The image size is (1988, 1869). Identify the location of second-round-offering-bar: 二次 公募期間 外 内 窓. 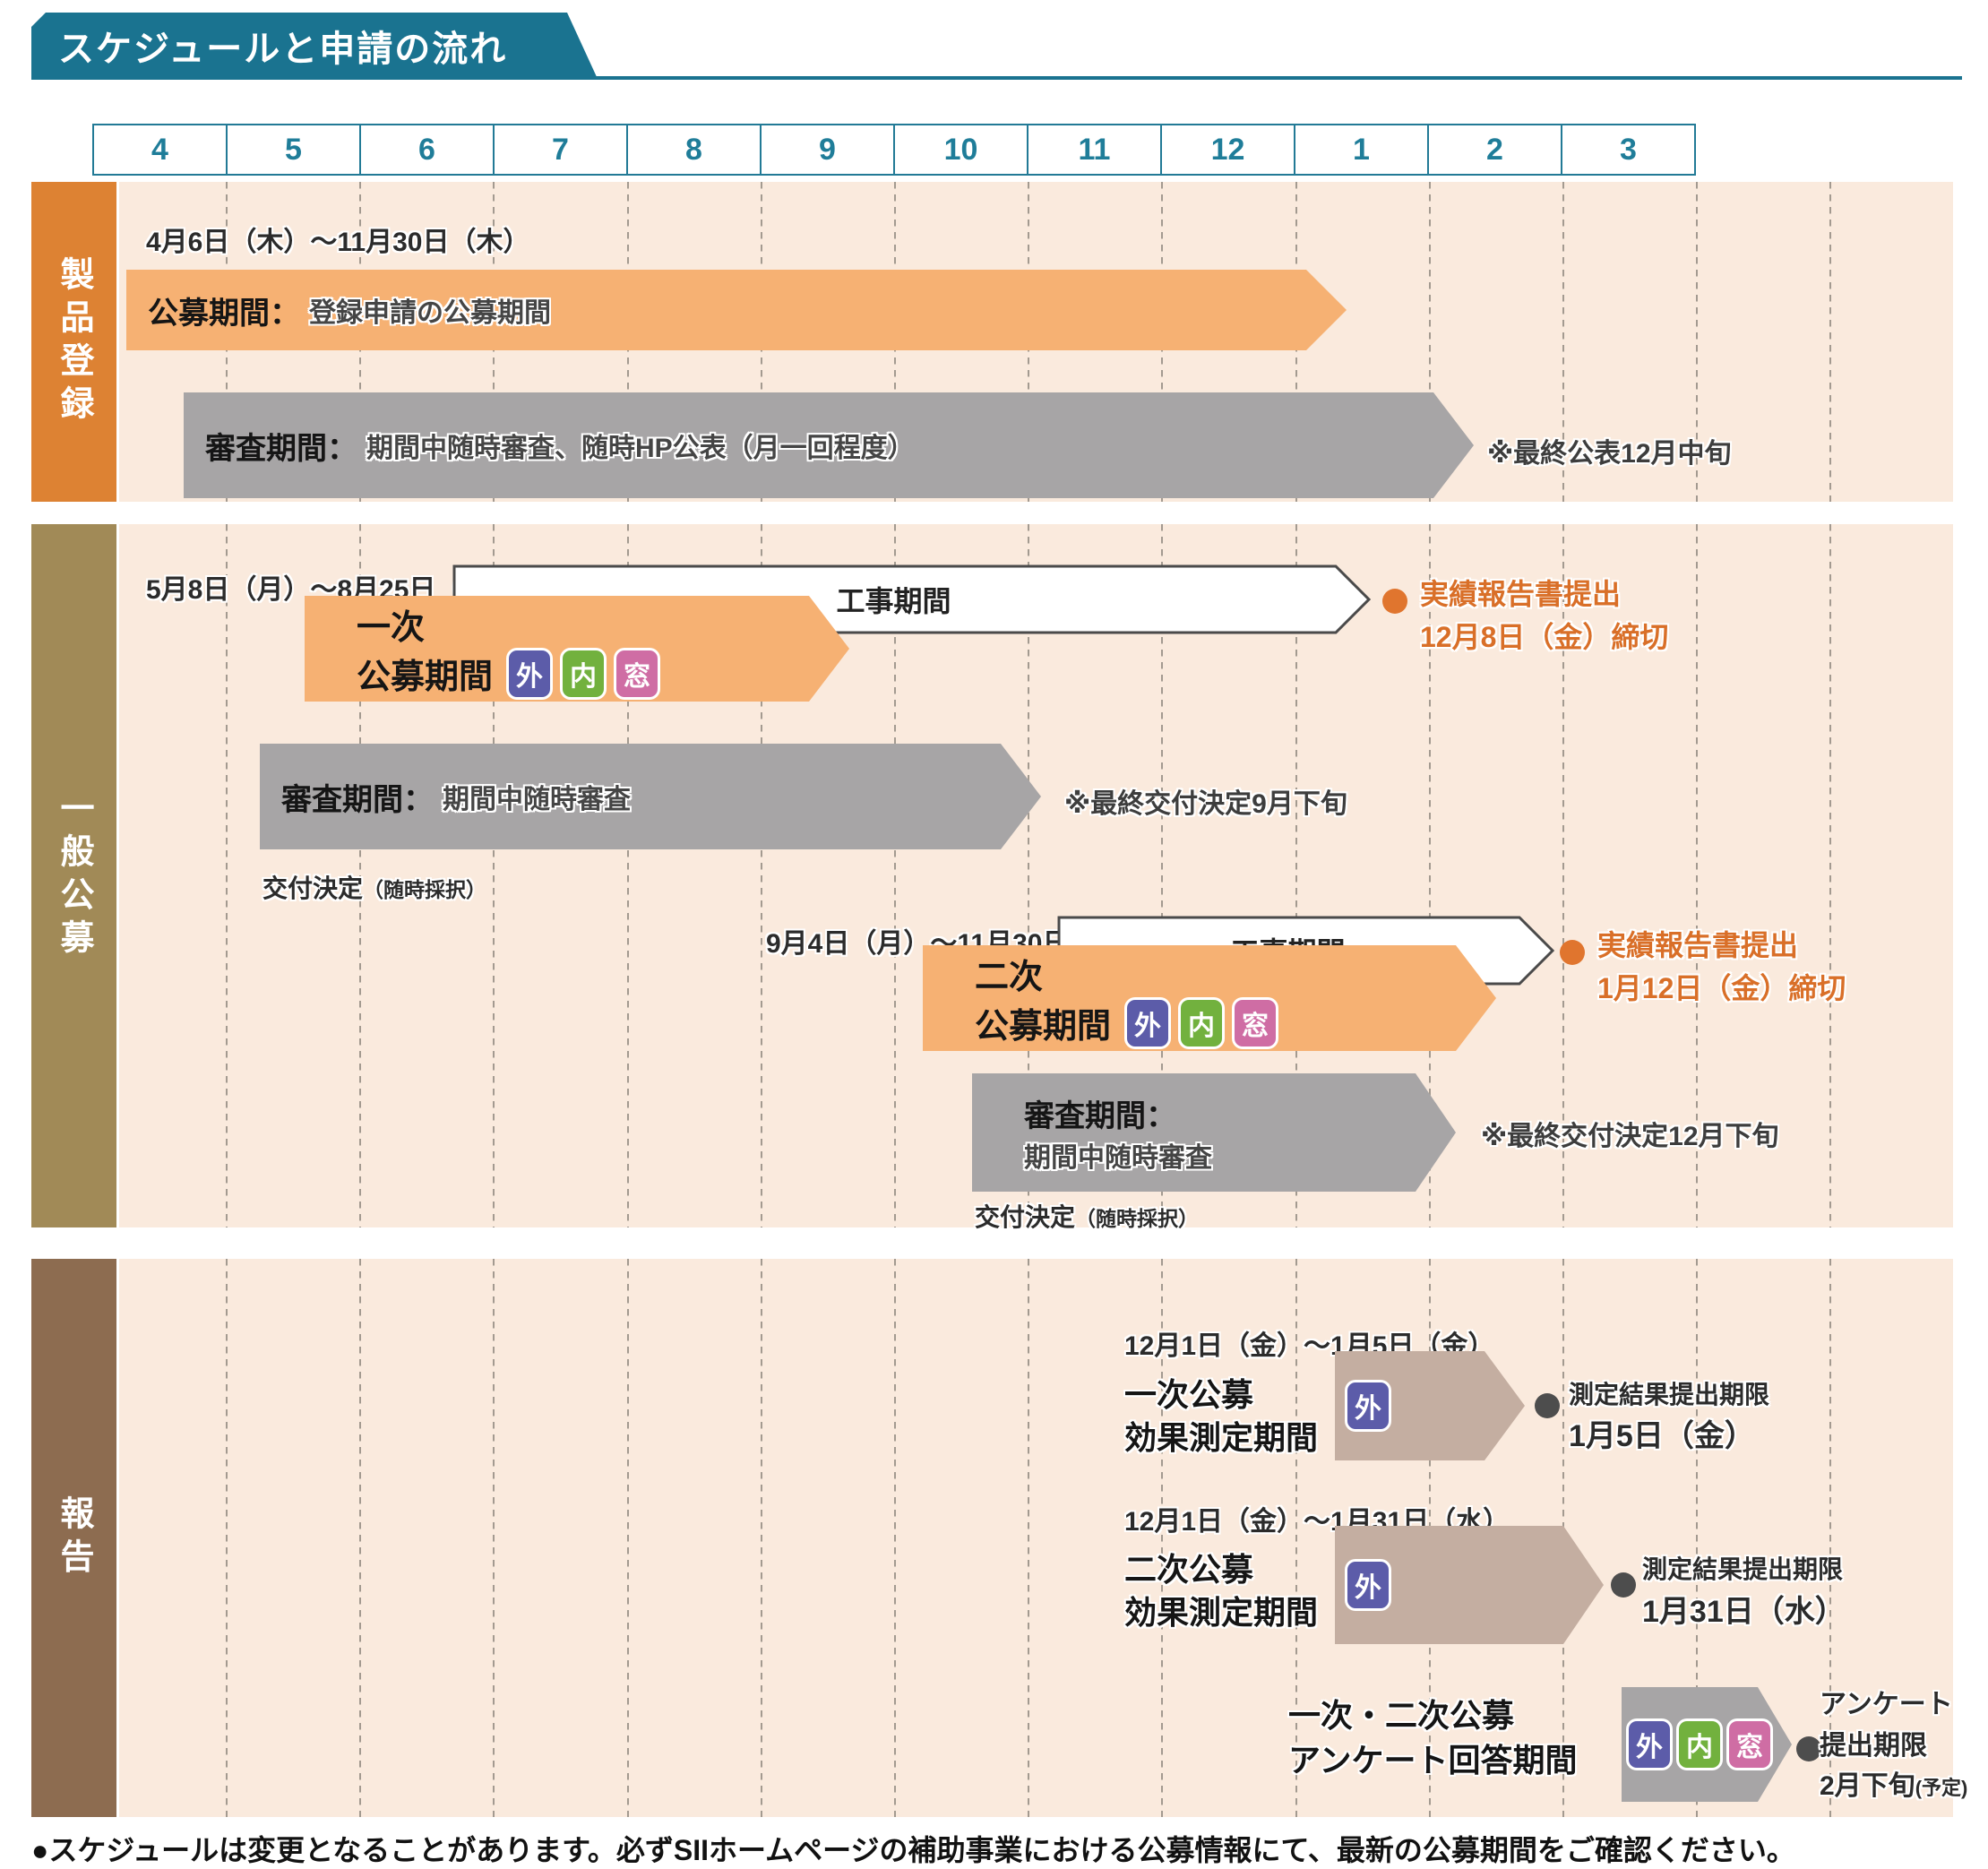
(1209, 998).